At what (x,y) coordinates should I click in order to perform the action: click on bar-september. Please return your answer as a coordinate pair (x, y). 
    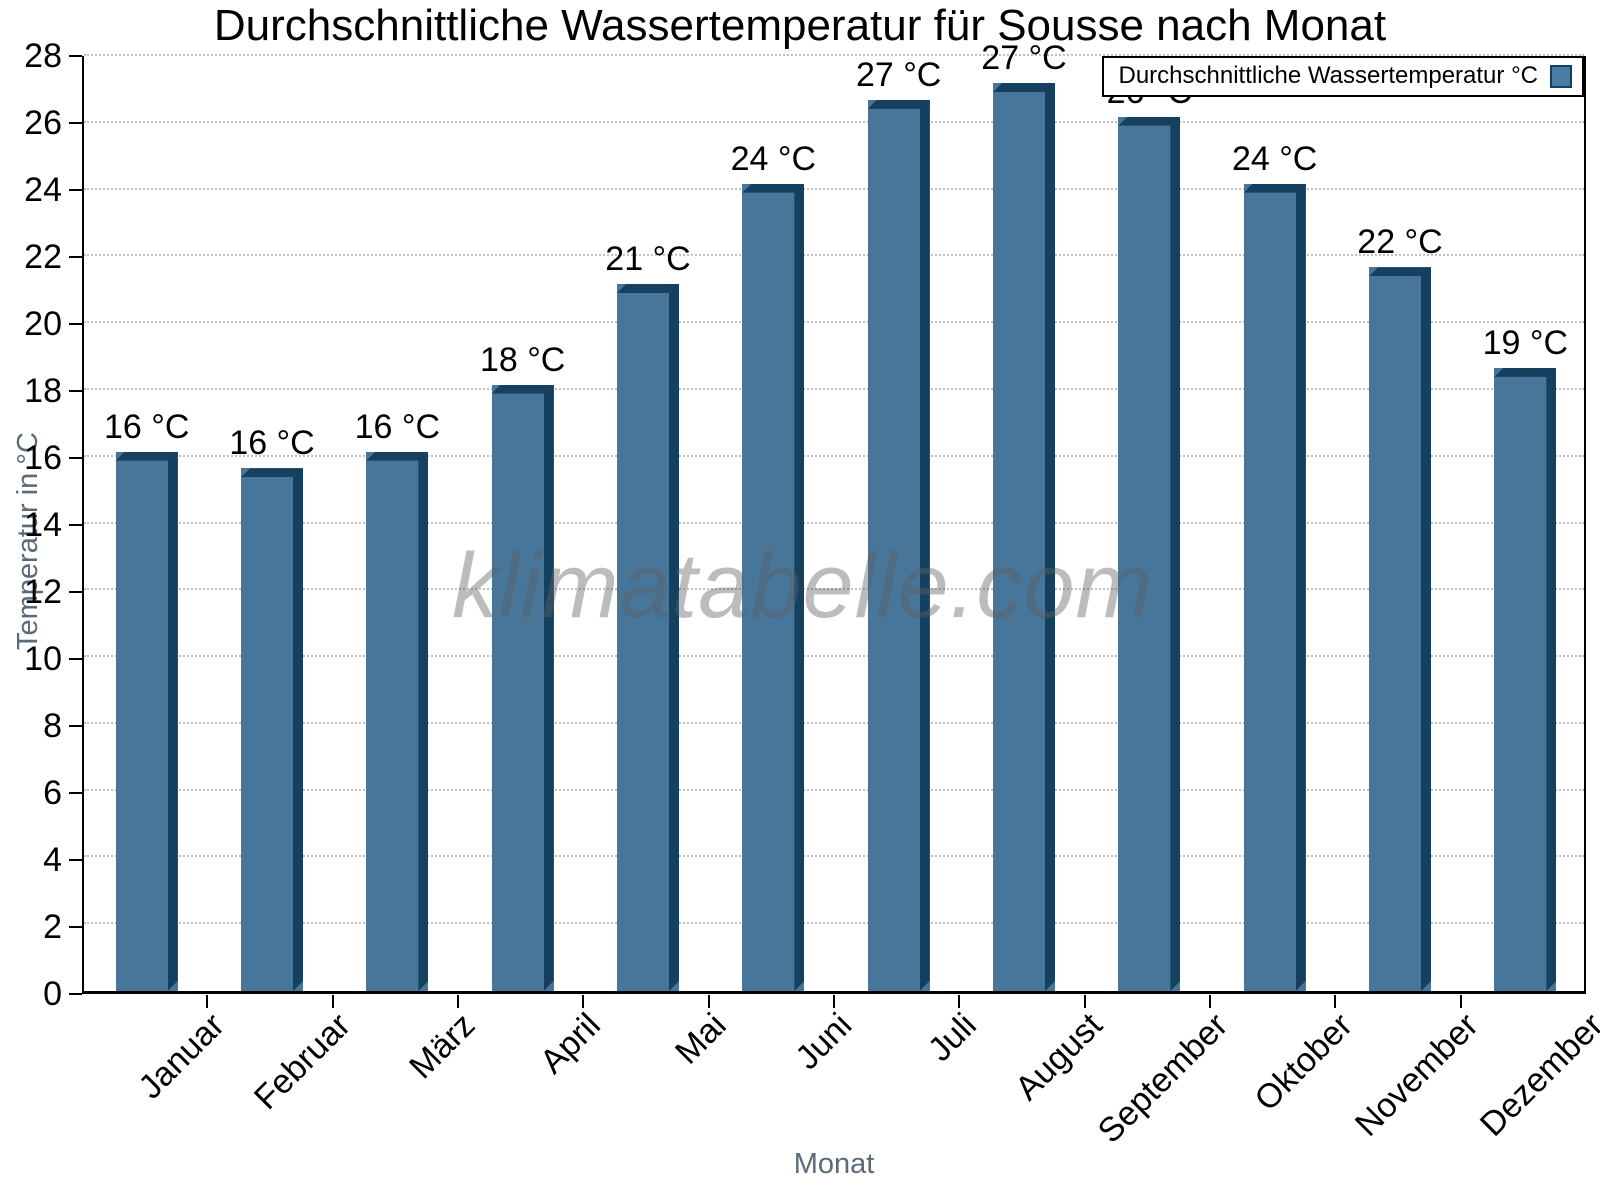
    Looking at the image, I should click on (1149, 553).